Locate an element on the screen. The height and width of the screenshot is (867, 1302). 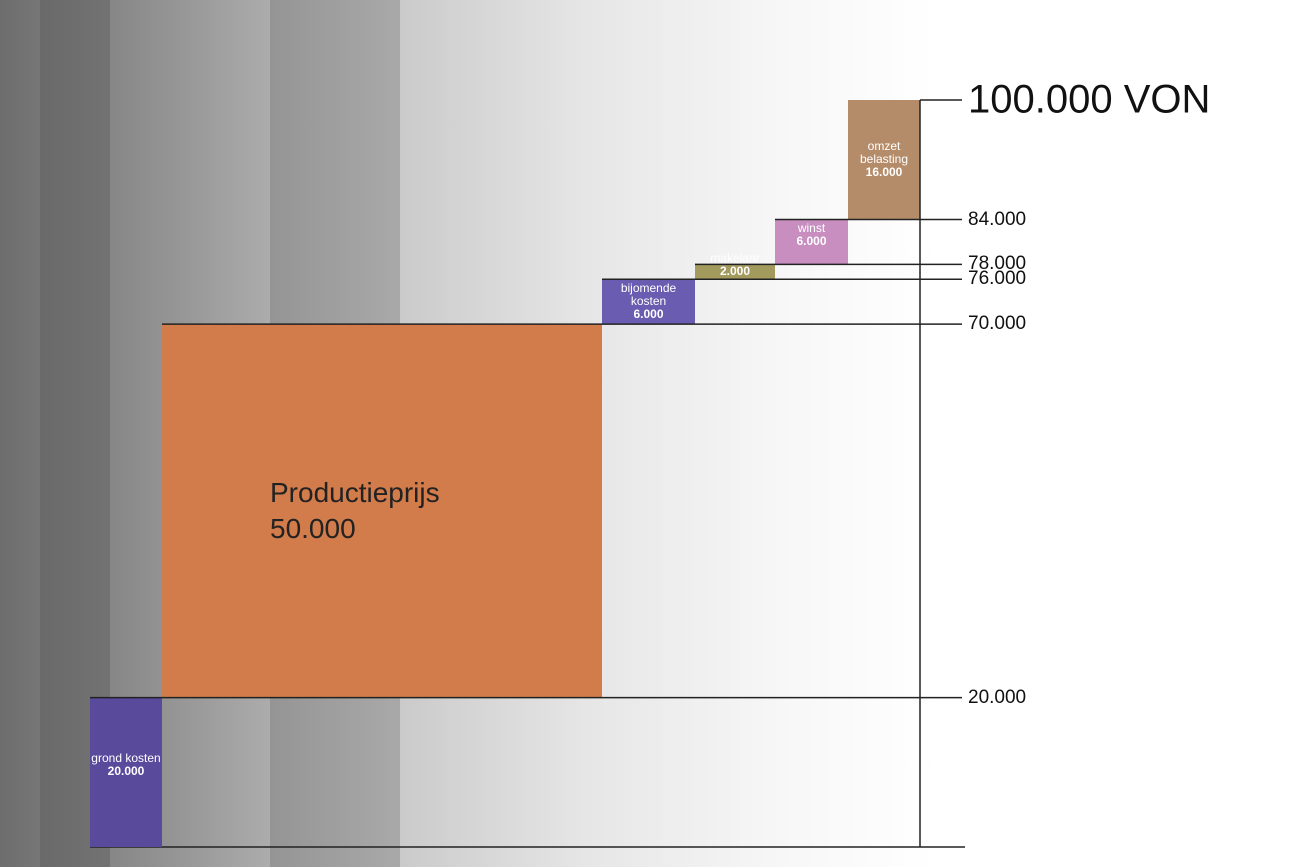
category-label: bijomende kosten is located at coordinates (648, 294).